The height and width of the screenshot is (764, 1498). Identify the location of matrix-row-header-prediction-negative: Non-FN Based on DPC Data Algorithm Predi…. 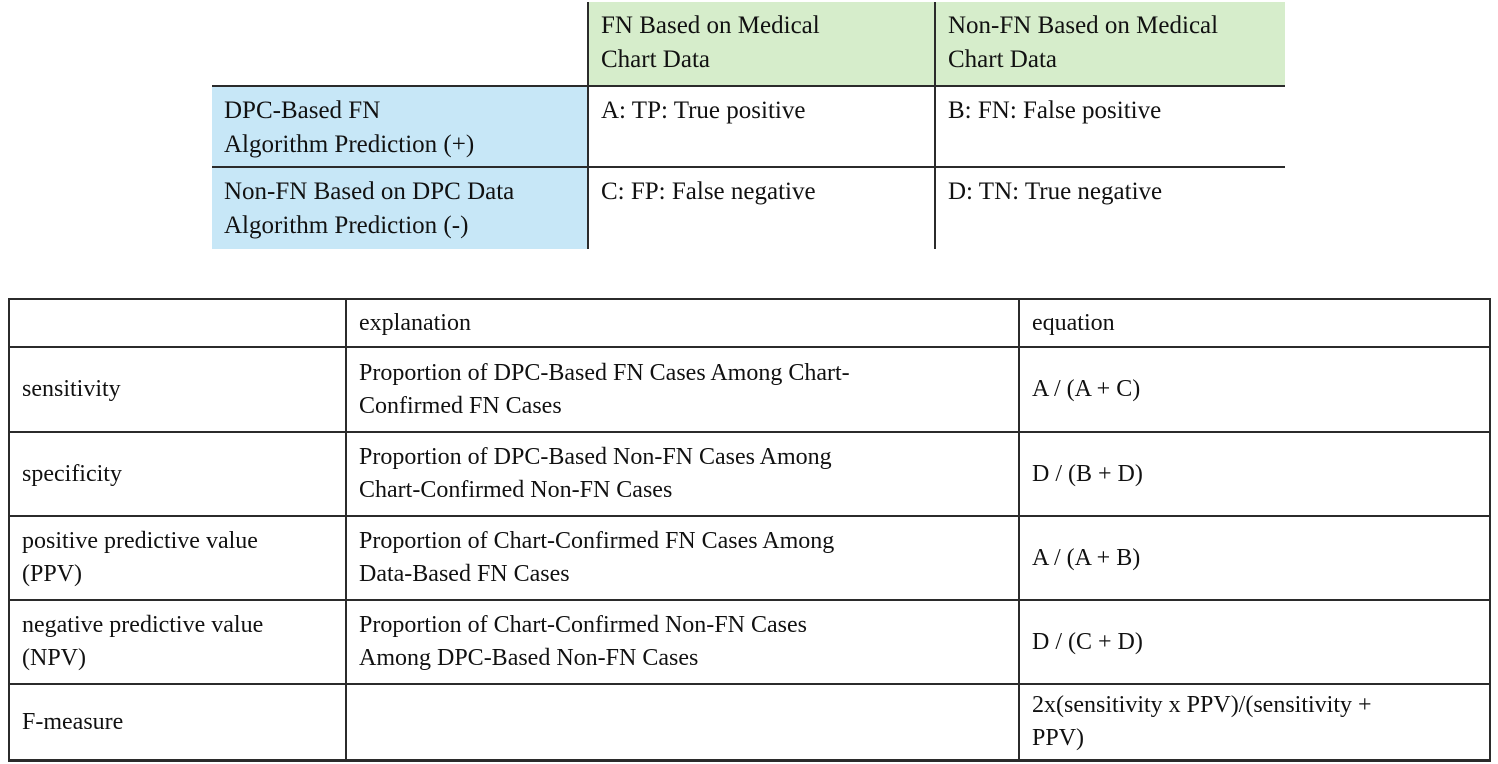
(400, 208).